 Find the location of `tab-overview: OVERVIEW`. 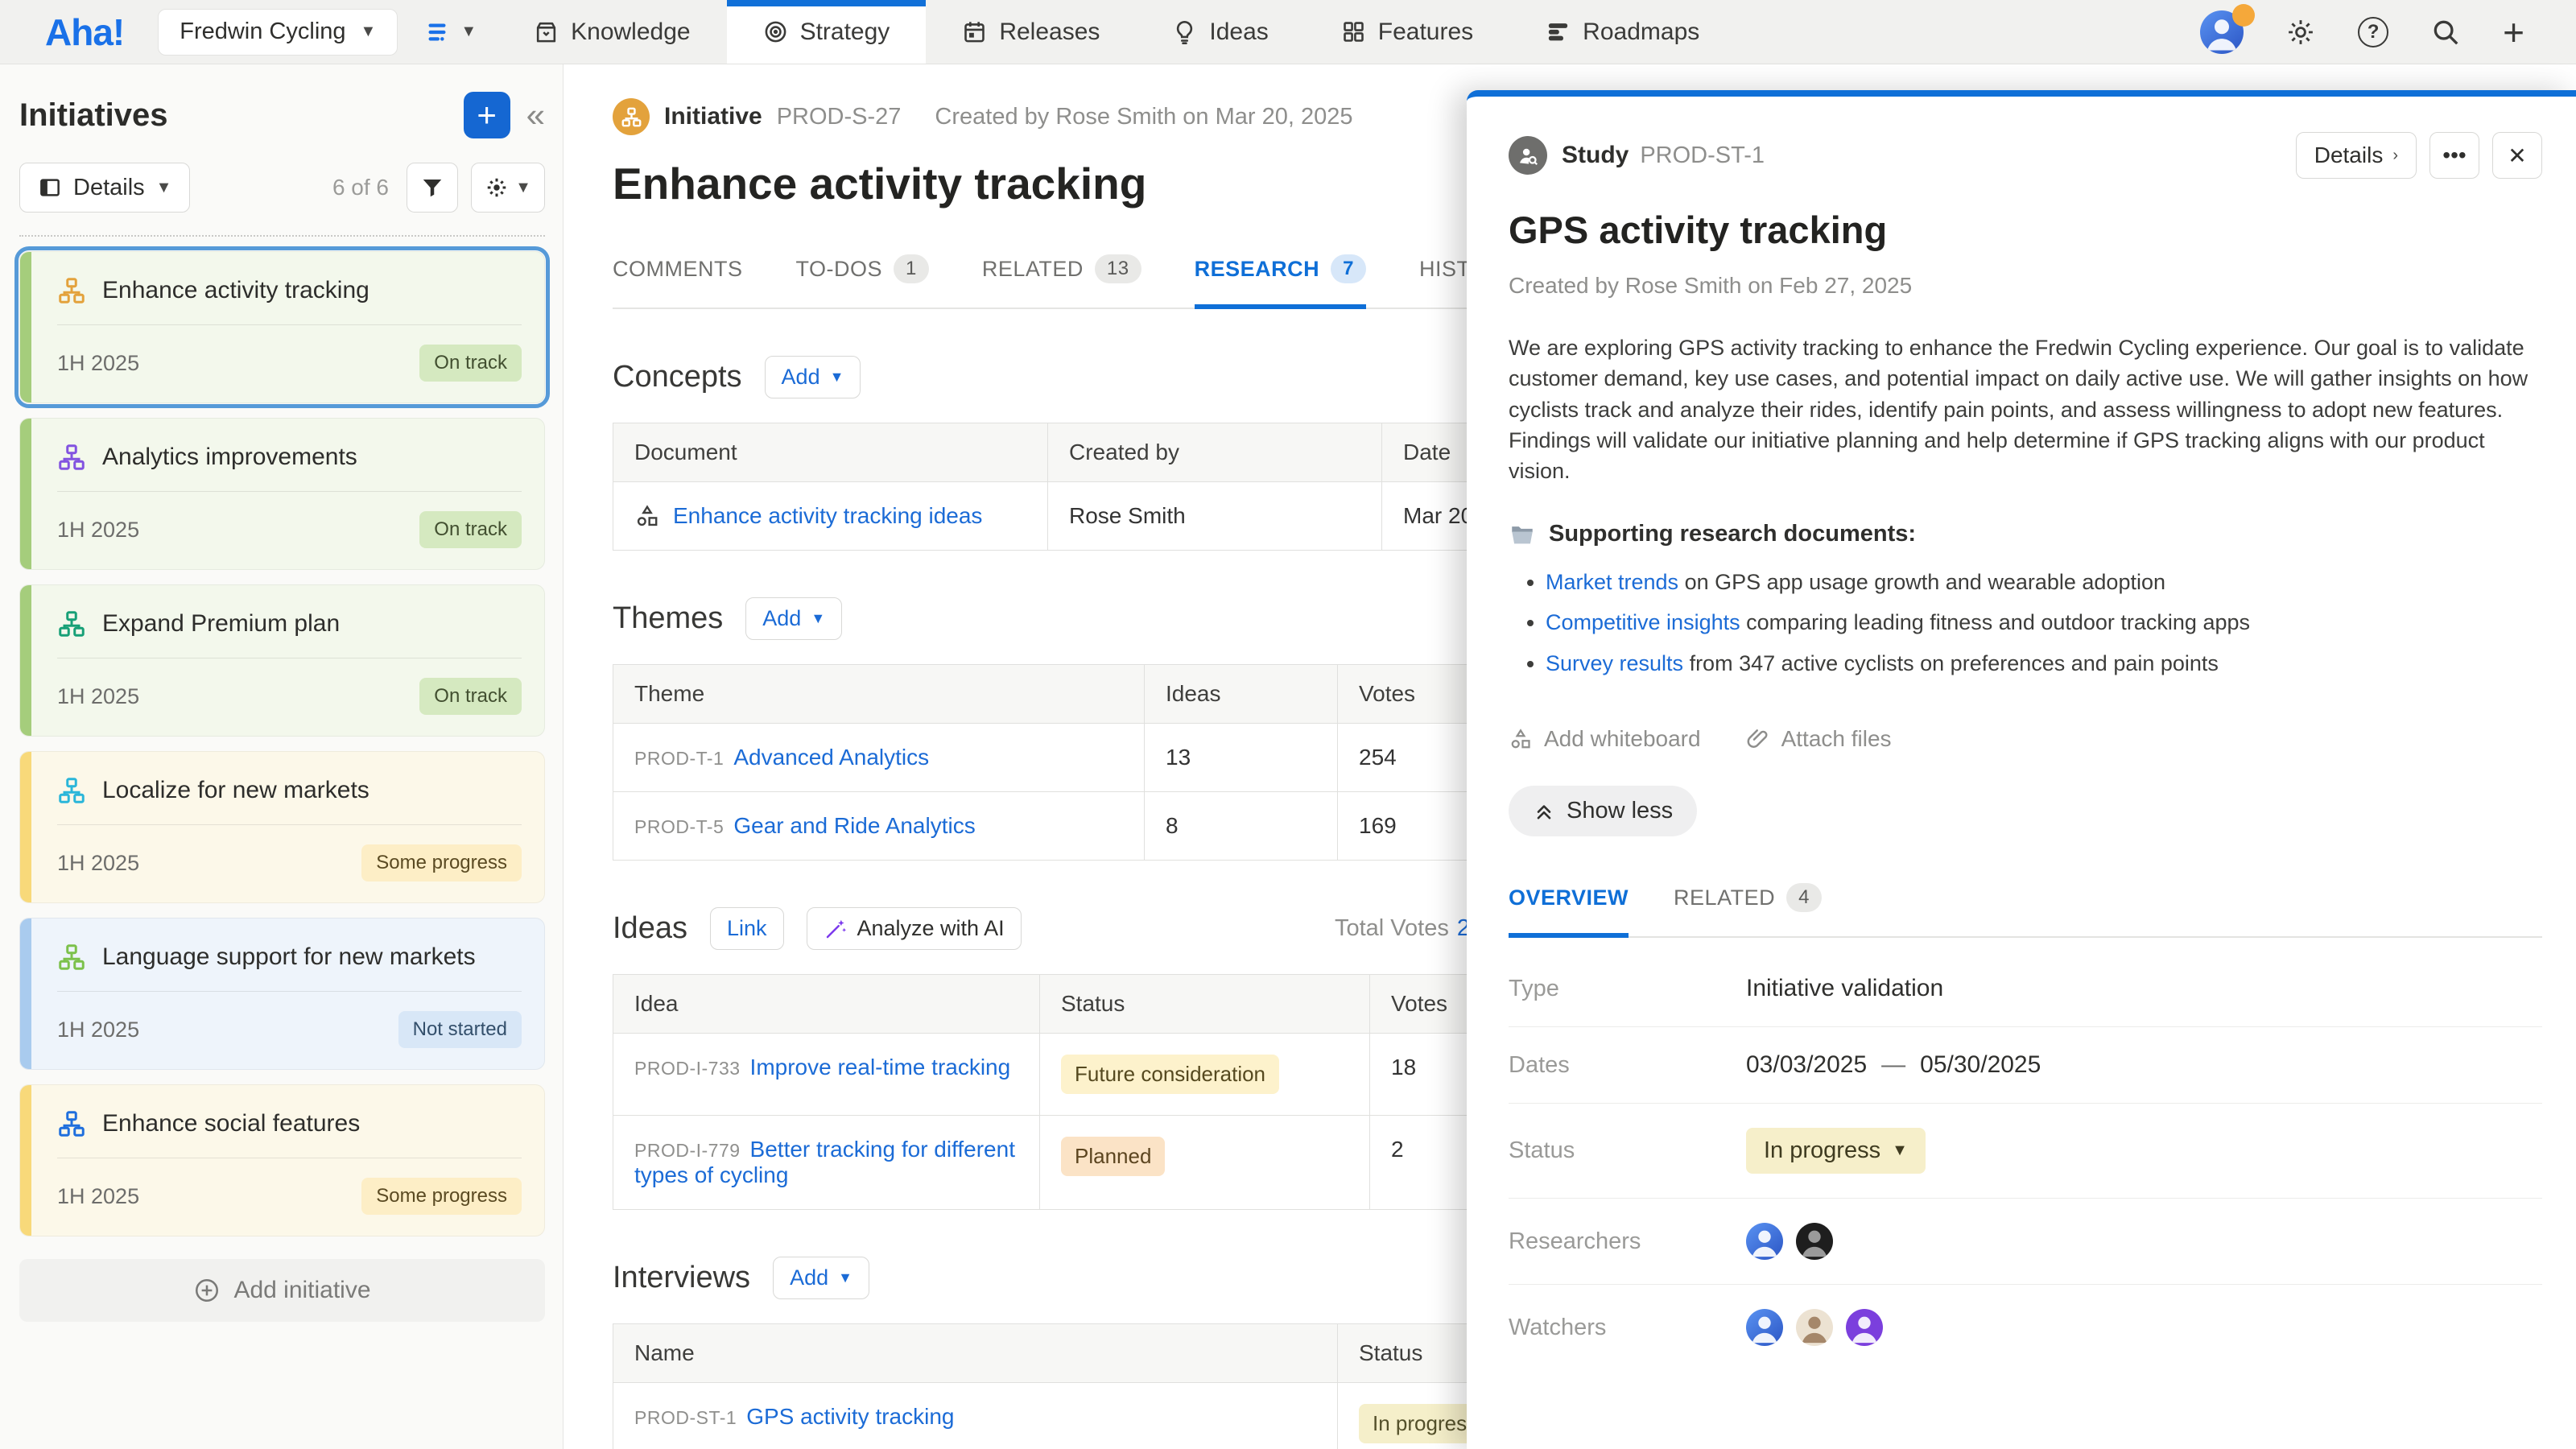

tab-overview: OVERVIEW is located at coordinates (1569, 911).